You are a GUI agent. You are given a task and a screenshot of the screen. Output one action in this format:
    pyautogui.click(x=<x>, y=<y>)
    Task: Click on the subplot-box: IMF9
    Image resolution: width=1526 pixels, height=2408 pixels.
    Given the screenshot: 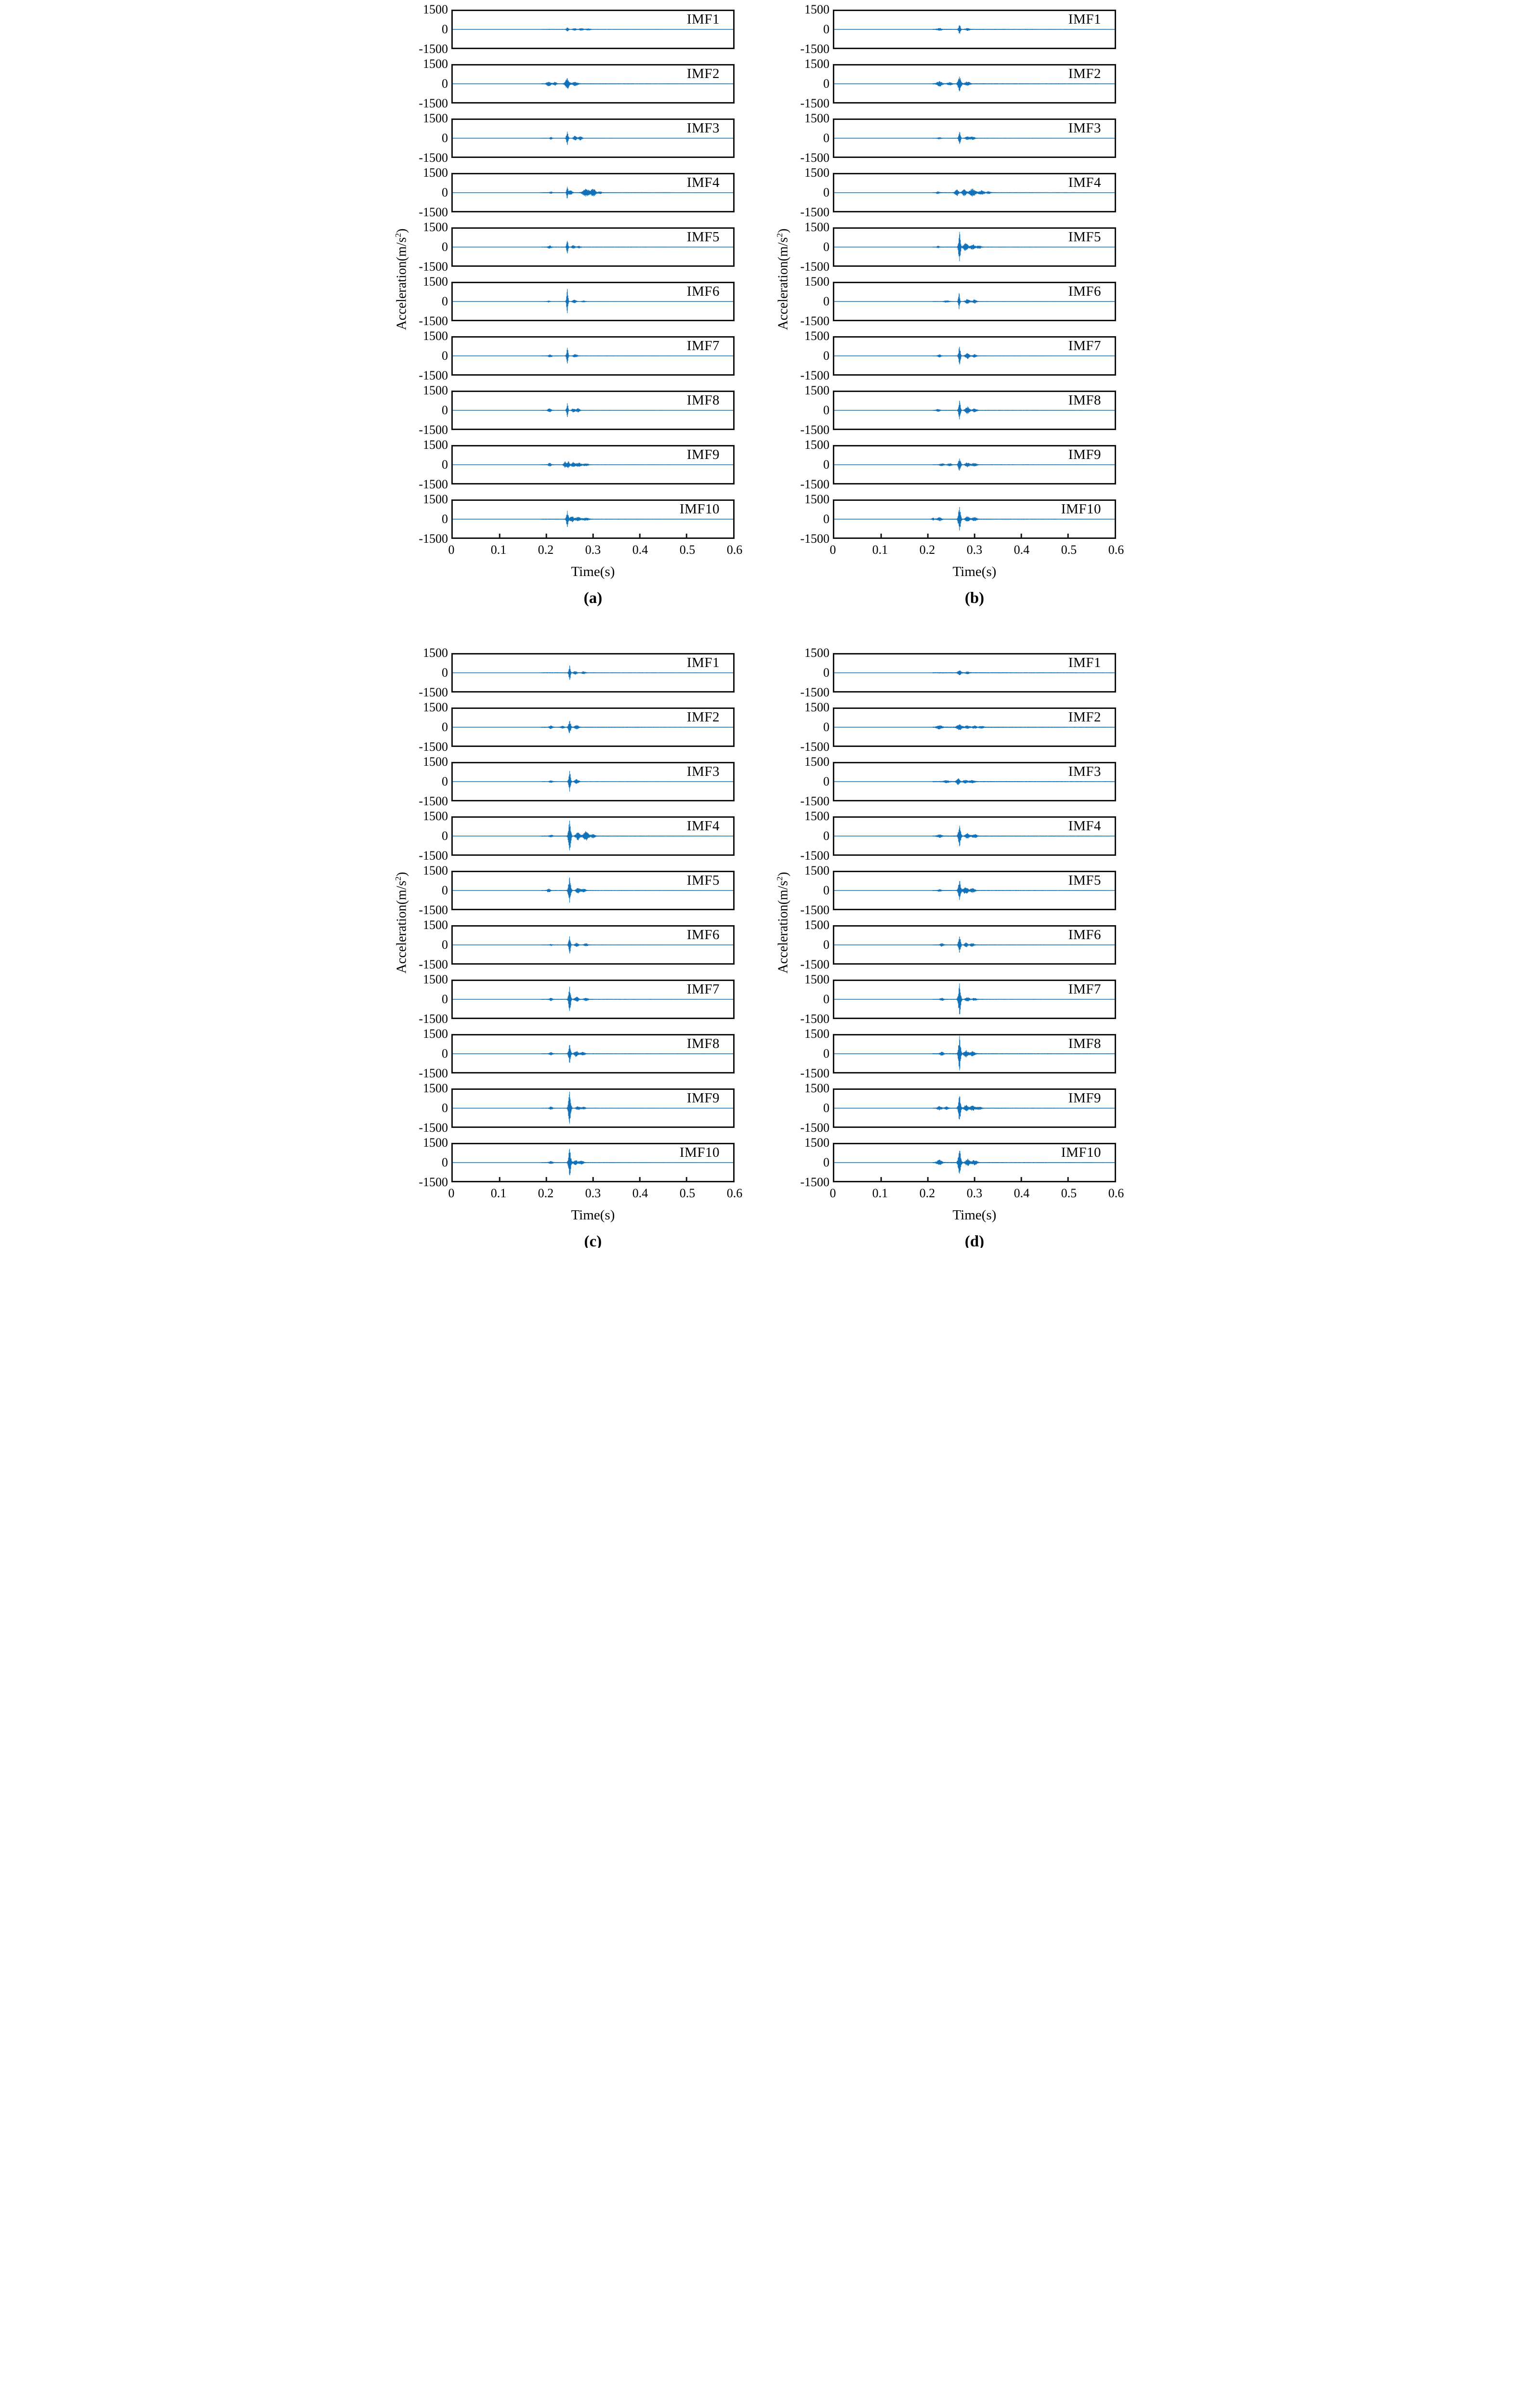 What is the action you would take?
    pyautogui.click(x=974, y=464)
    